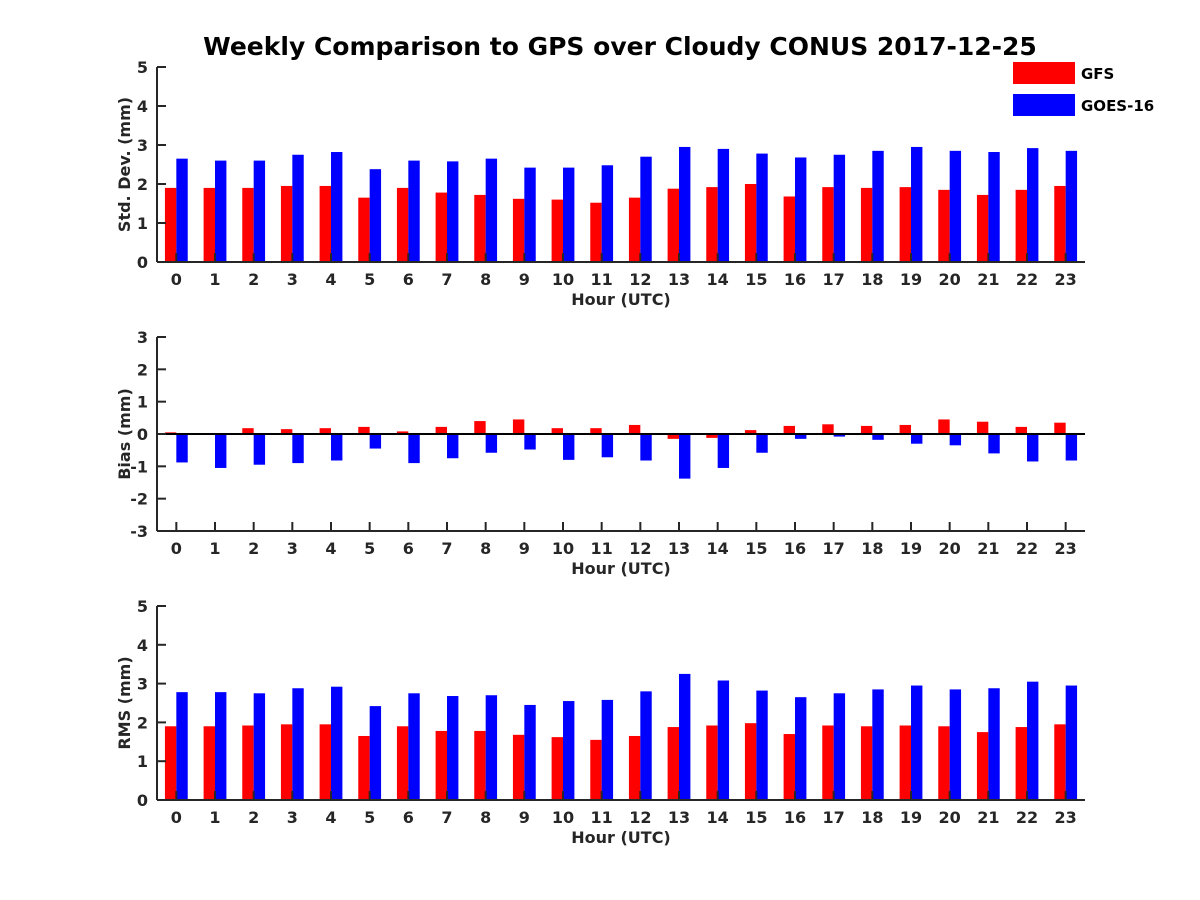 The image size is (1200, 900). I want to click on stddev-xtick-label: 1, so click(214, 279).